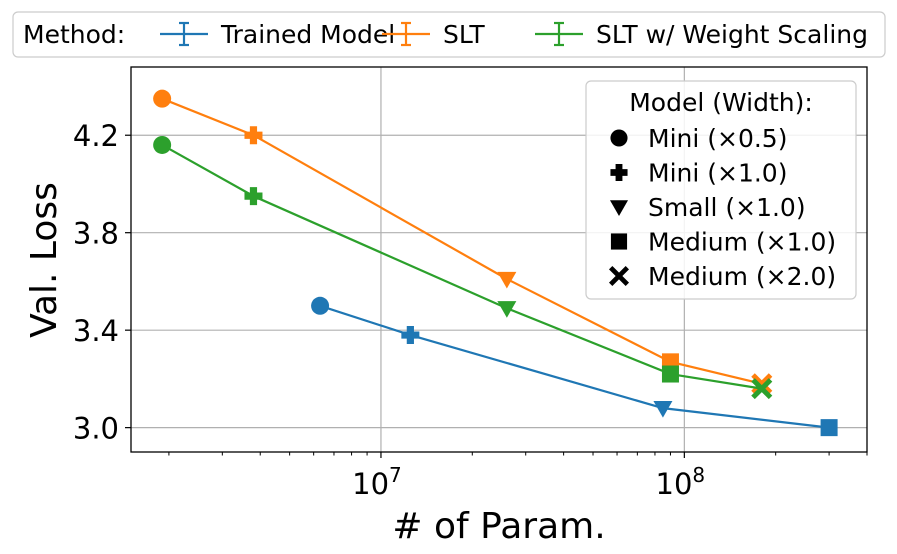  I want to click on y-tick-label: 3.8, so click(96, 234).